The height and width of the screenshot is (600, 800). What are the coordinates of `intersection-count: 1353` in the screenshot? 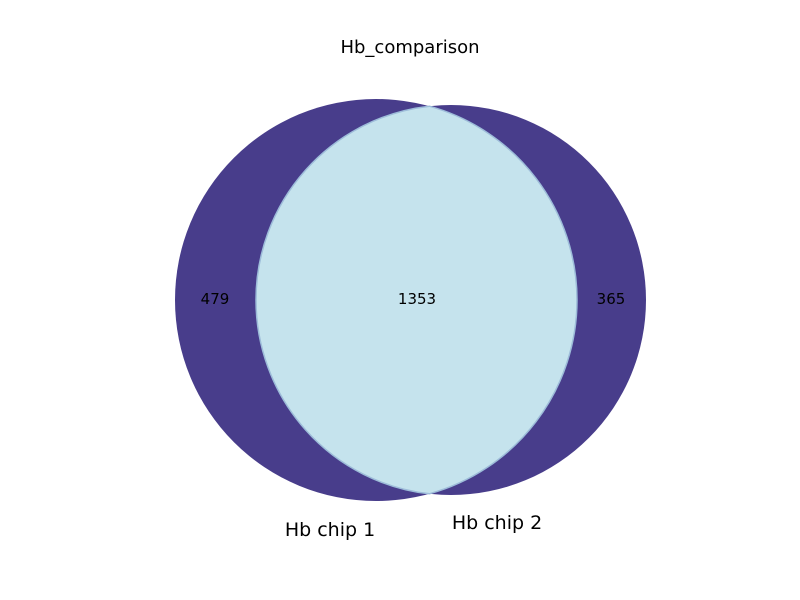 It's located at (417, 299).